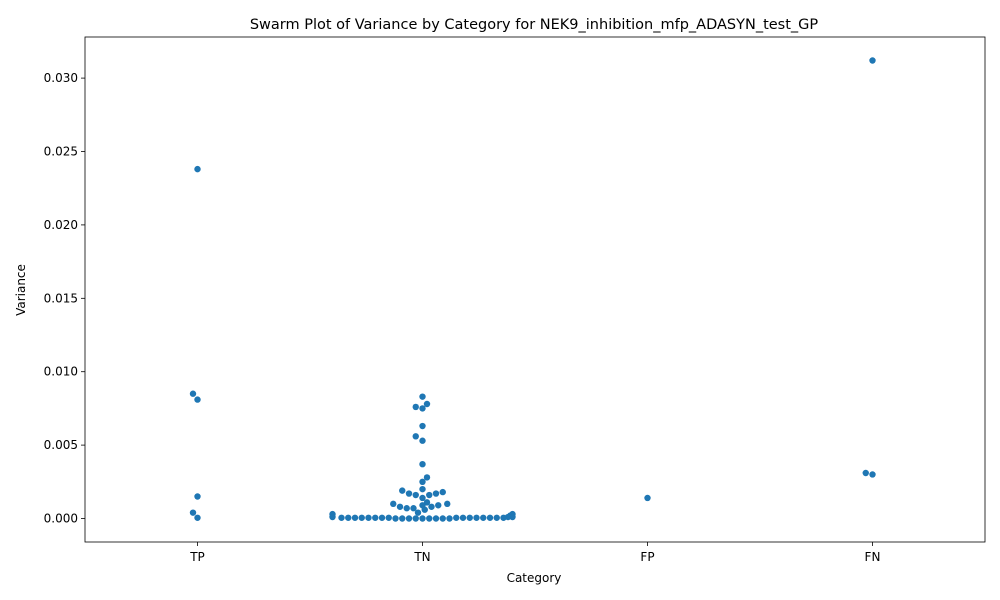 This screenshot has height=600, width=1000. What do you see at coordinates (647, 498) in the screenshot?
I see `point-fp` at bounding box center [647, 498].